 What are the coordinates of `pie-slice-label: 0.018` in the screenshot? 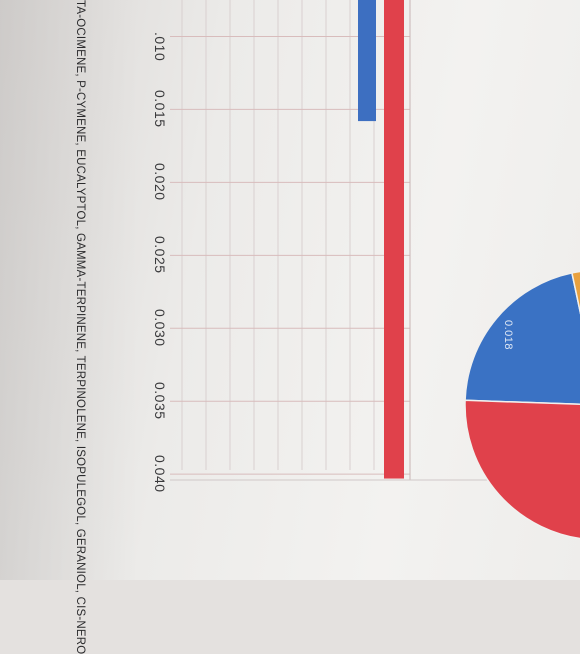 It's located at (508, 335).